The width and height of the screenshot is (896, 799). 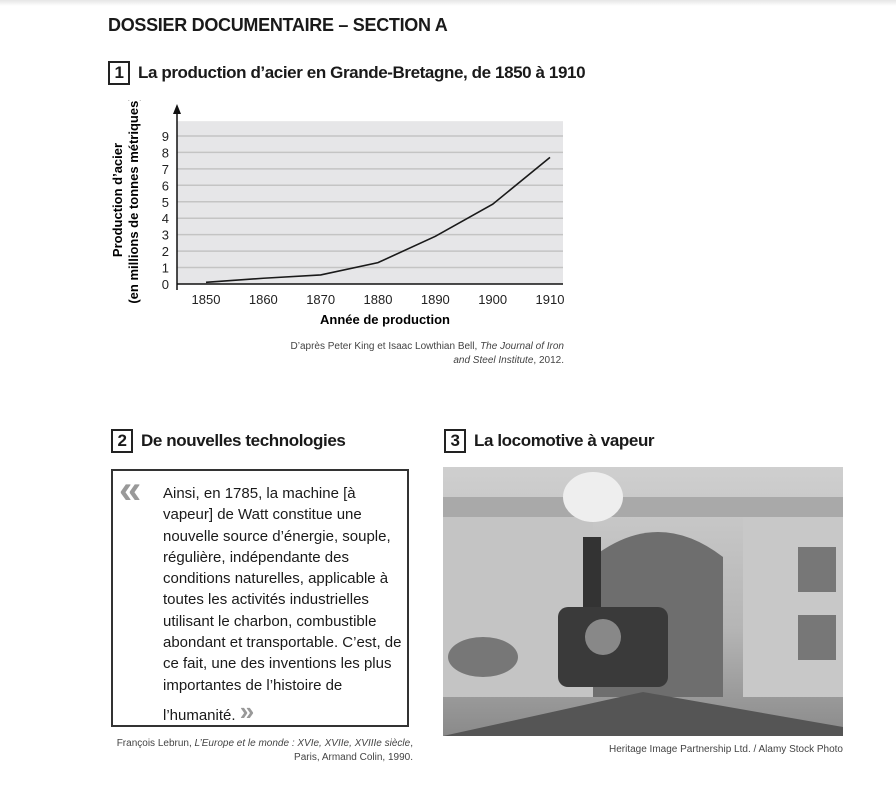 What do you see at coordinates (378, 220) in the screenshot?
I see `steel-production-line` at bounding box center [378, 220].